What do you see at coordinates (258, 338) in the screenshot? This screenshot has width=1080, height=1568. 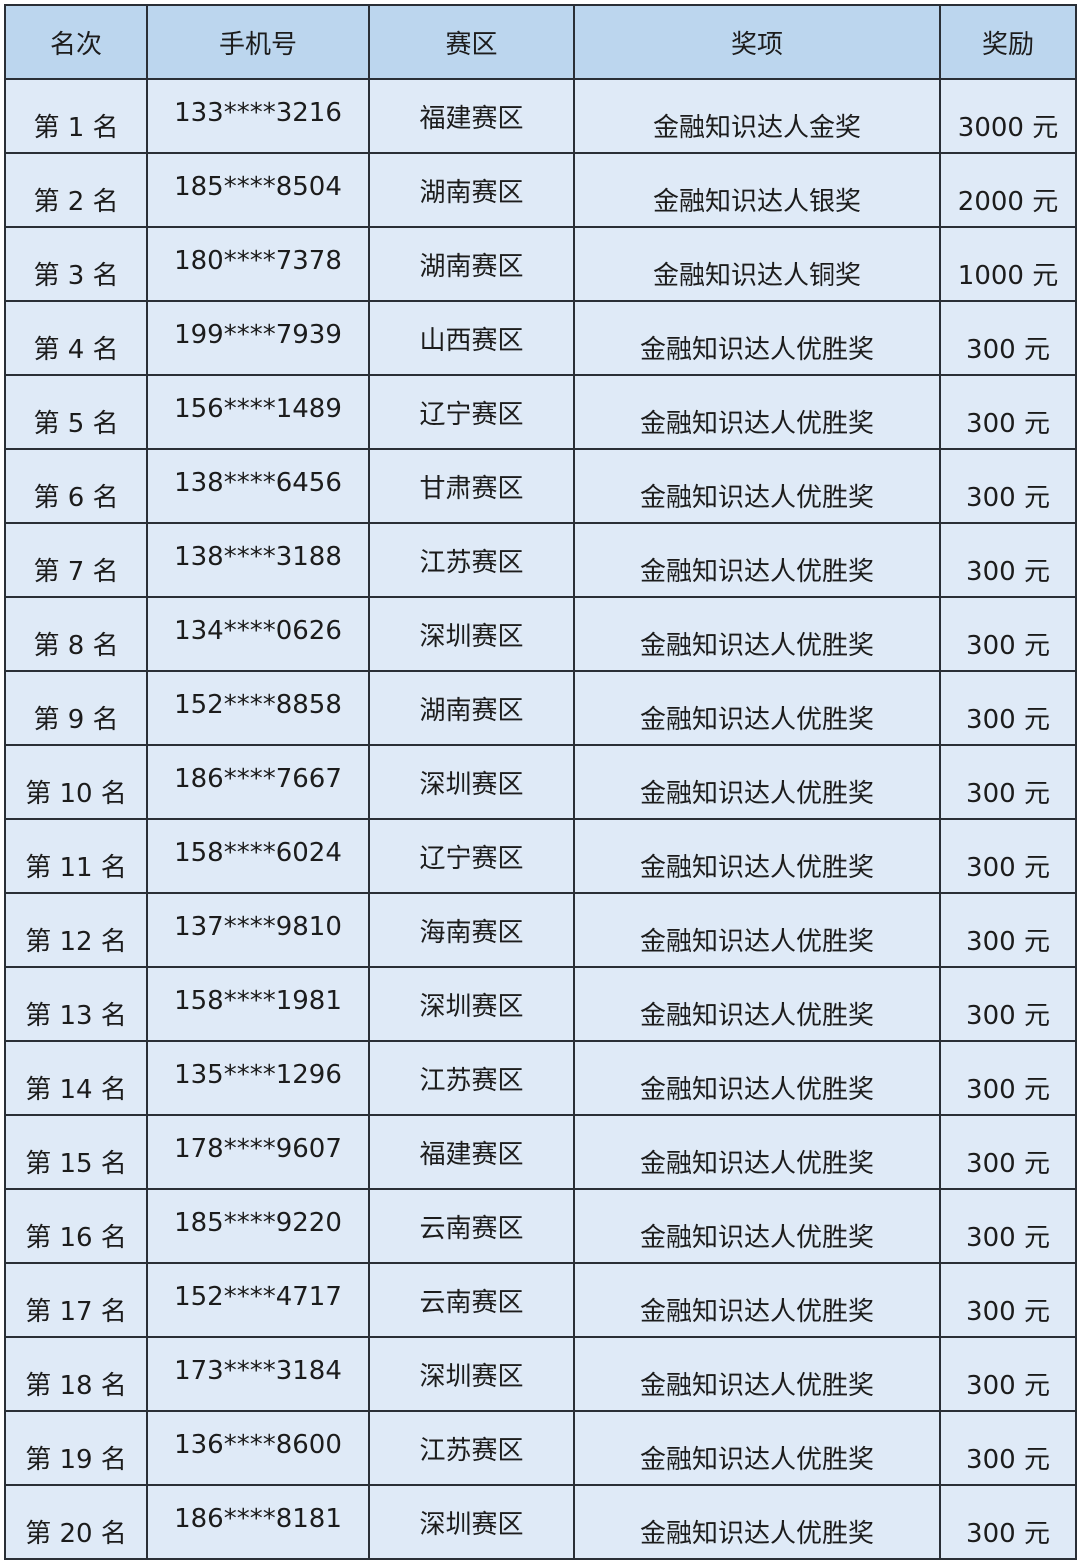 I see `cell-phone: 199****7939` at bounding box center [258, 338].